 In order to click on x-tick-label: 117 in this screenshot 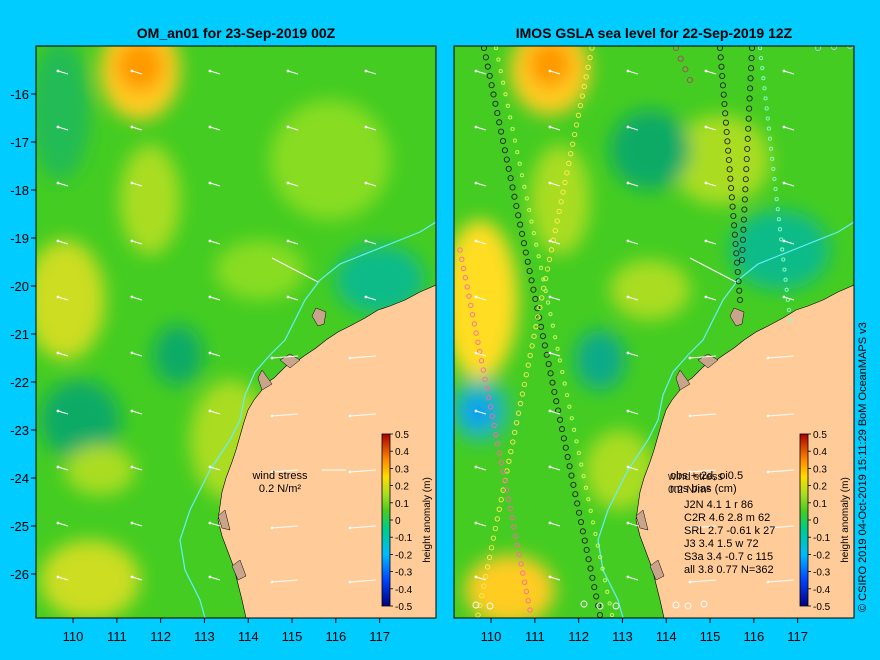, I will do `click(379, 636)`.